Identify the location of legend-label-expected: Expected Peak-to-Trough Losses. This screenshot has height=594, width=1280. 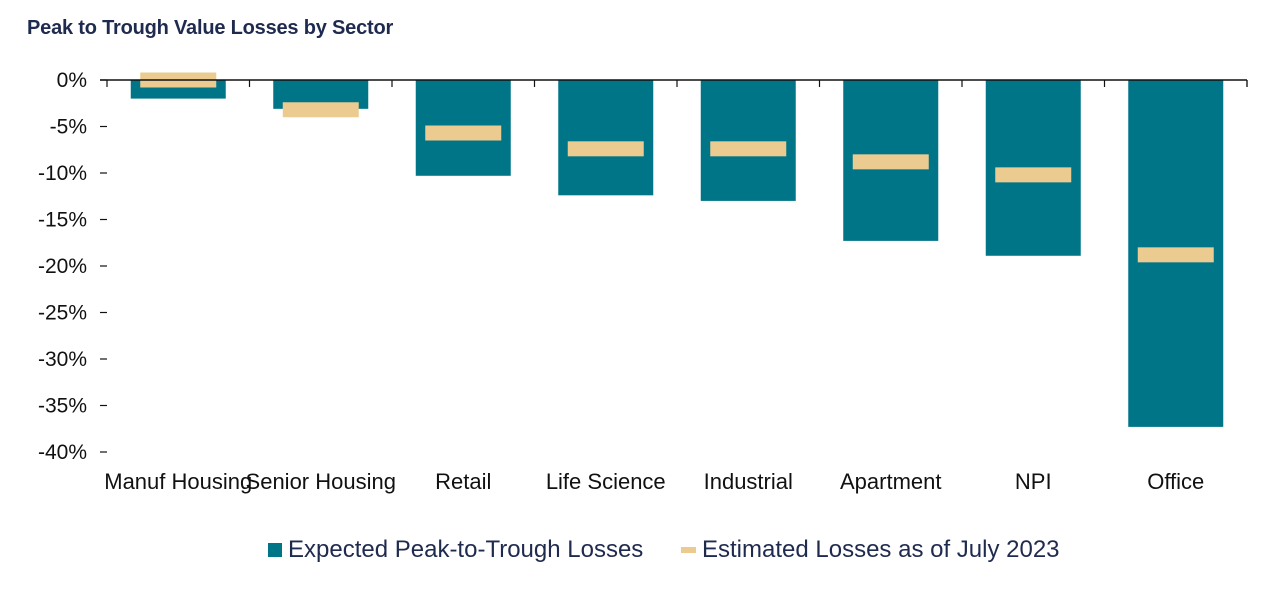
(466, 549).